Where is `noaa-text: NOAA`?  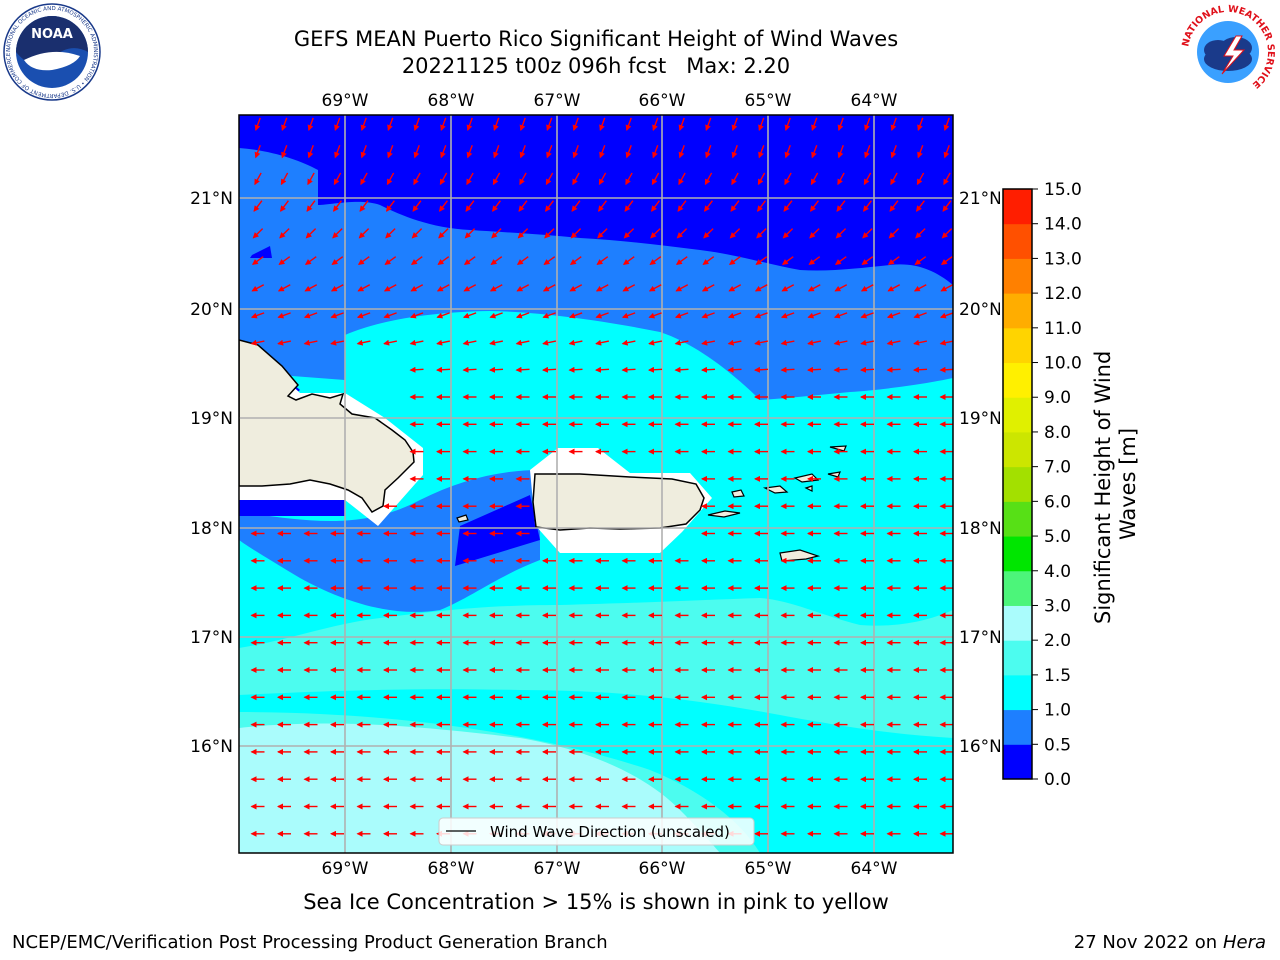 noaa-text: NOAA is located at coordinates (52, 34).